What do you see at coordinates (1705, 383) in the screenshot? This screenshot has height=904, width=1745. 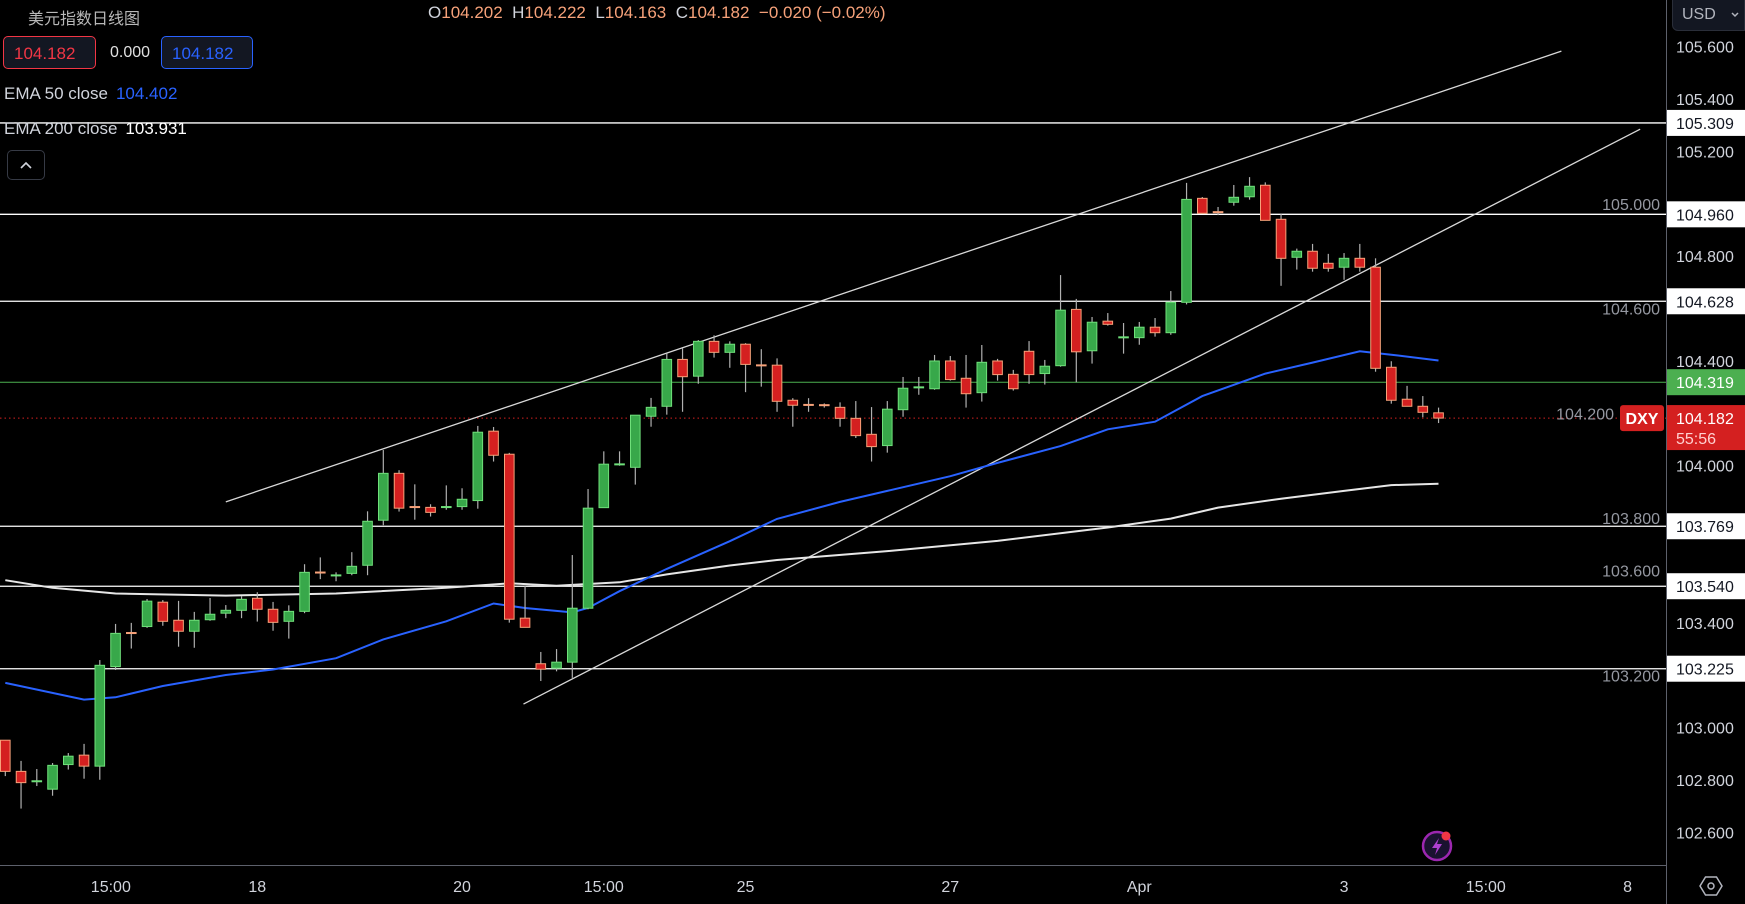 I see `prev-close-label: 104.319` at bounding box center [1705, 383].